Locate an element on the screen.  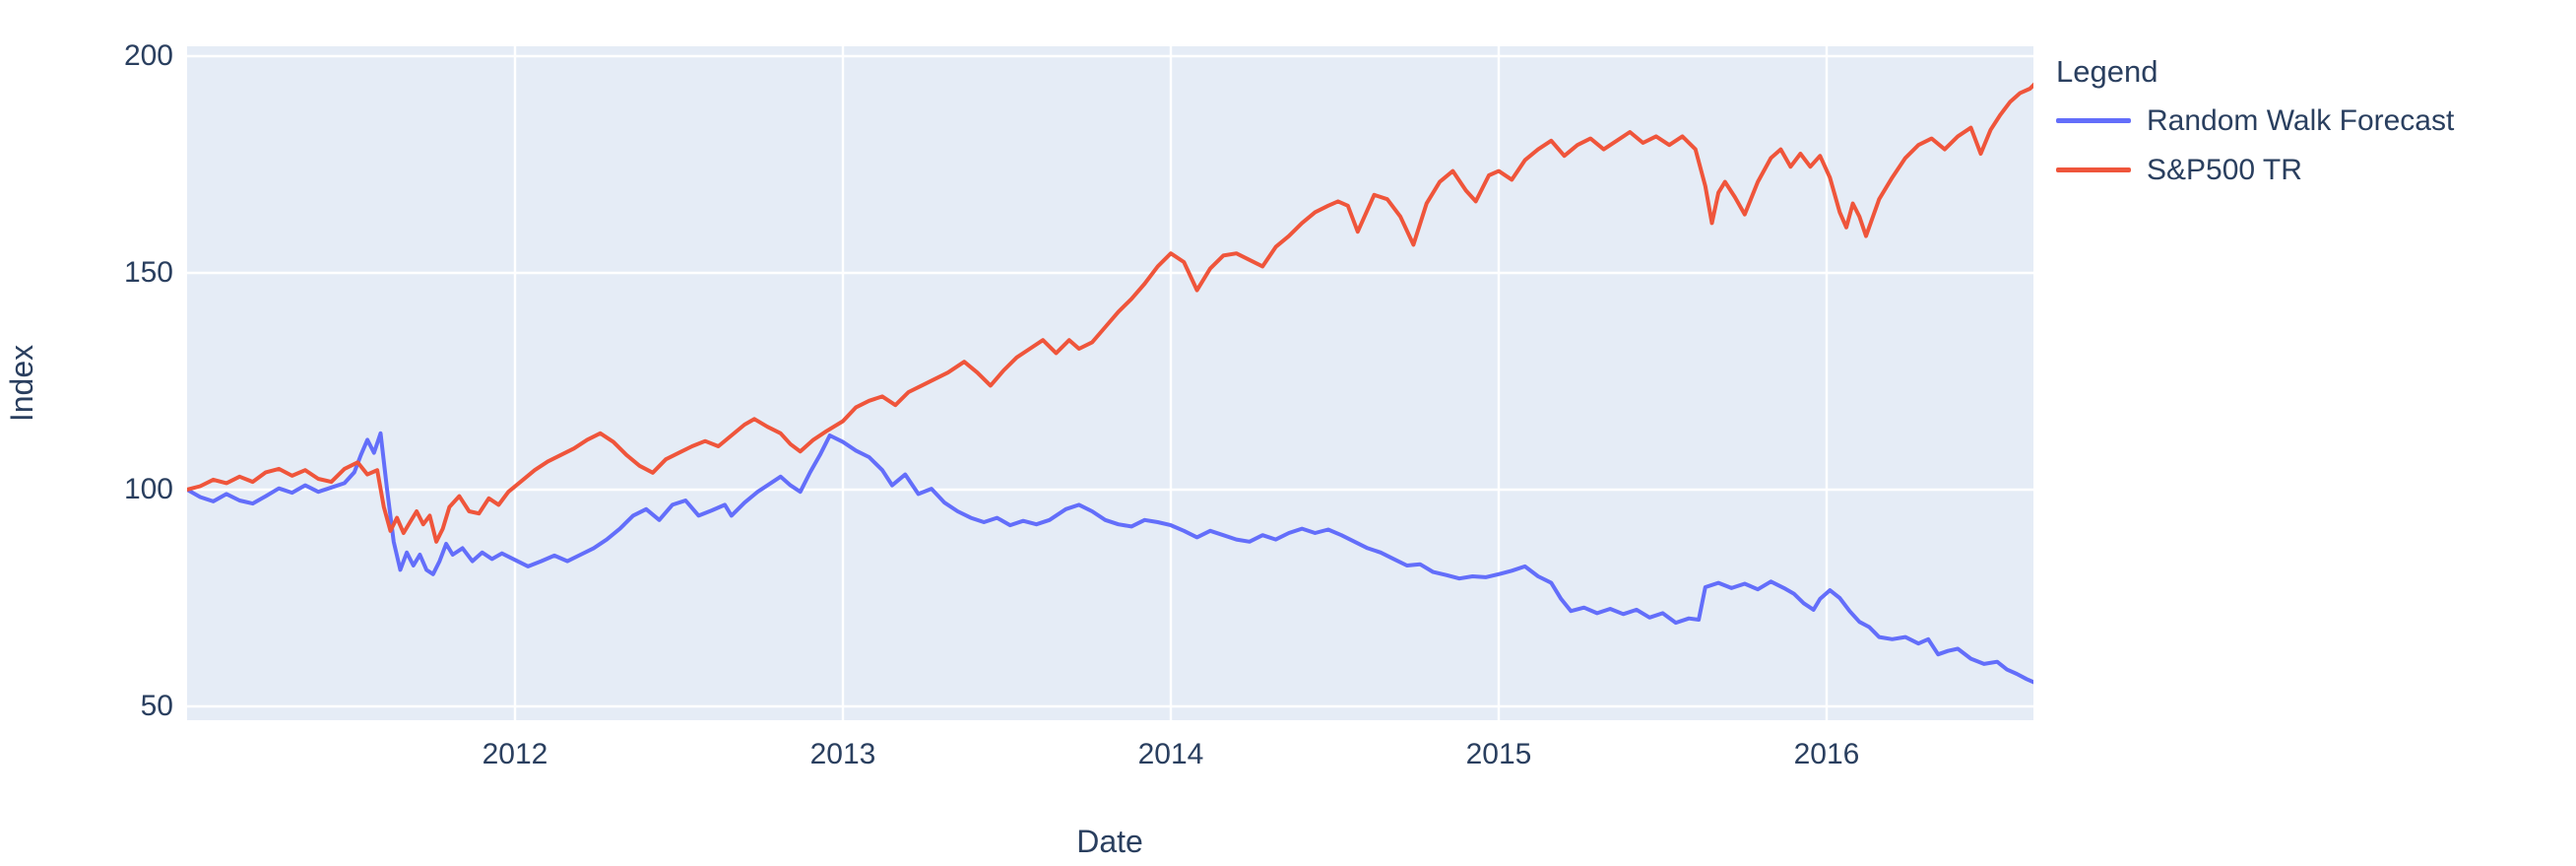
y-tick-label: 50 is located at coordinates (156, 706).